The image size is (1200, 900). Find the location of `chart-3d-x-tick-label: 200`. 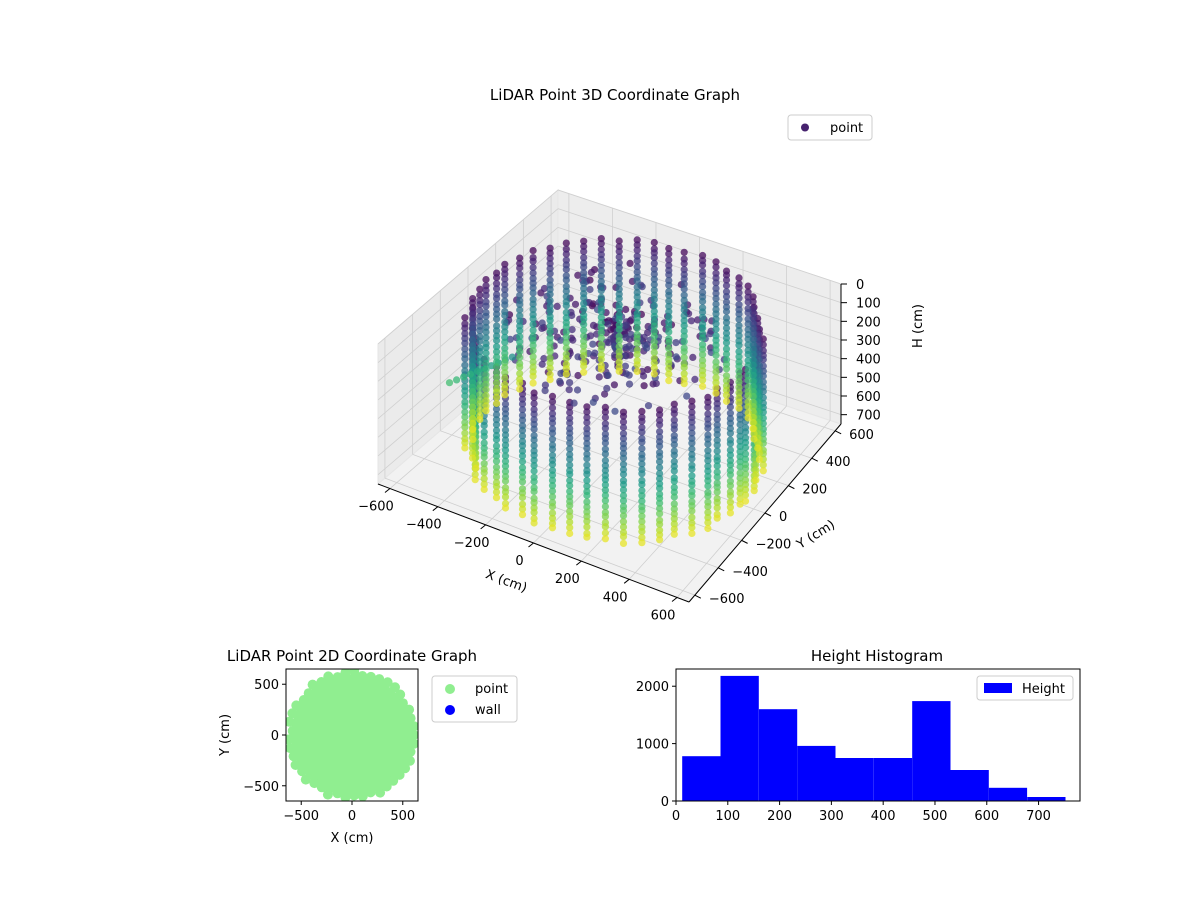

chart-3d-x-tick-label: 200 is located at coordinates (567, 579).